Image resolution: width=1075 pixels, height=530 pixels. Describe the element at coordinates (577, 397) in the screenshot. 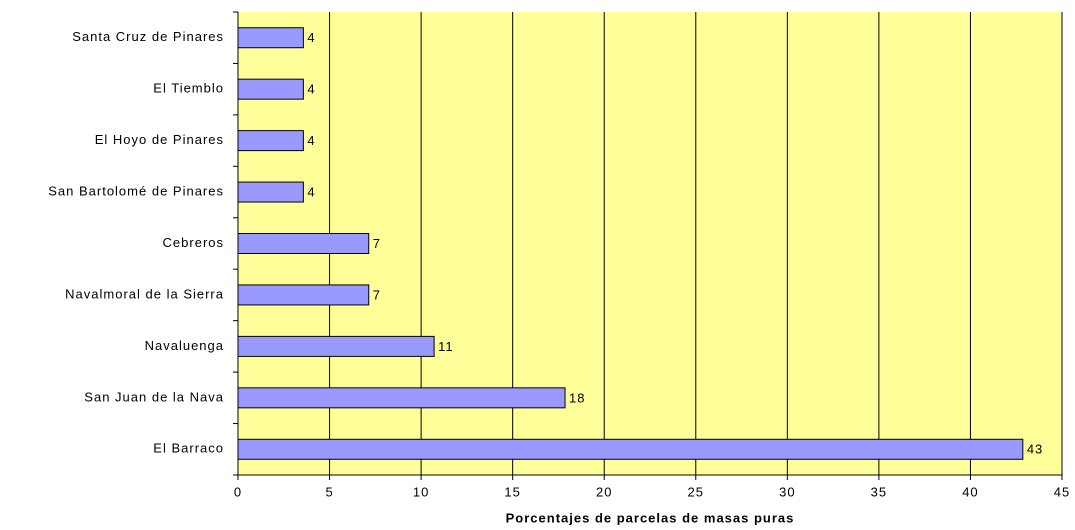

I see `data-label: 18` at that location.